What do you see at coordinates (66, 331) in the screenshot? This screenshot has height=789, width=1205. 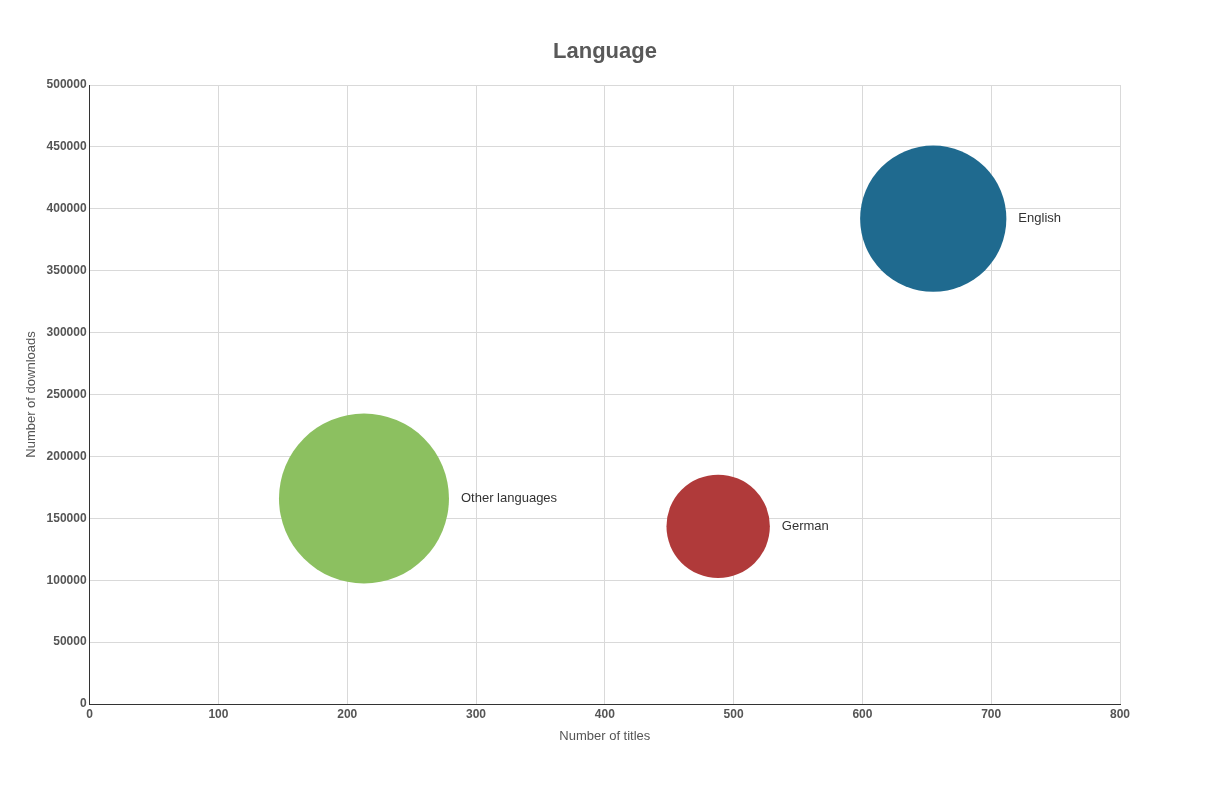 I see `y-tick-label: 300000` at bounding box center [66, 331].